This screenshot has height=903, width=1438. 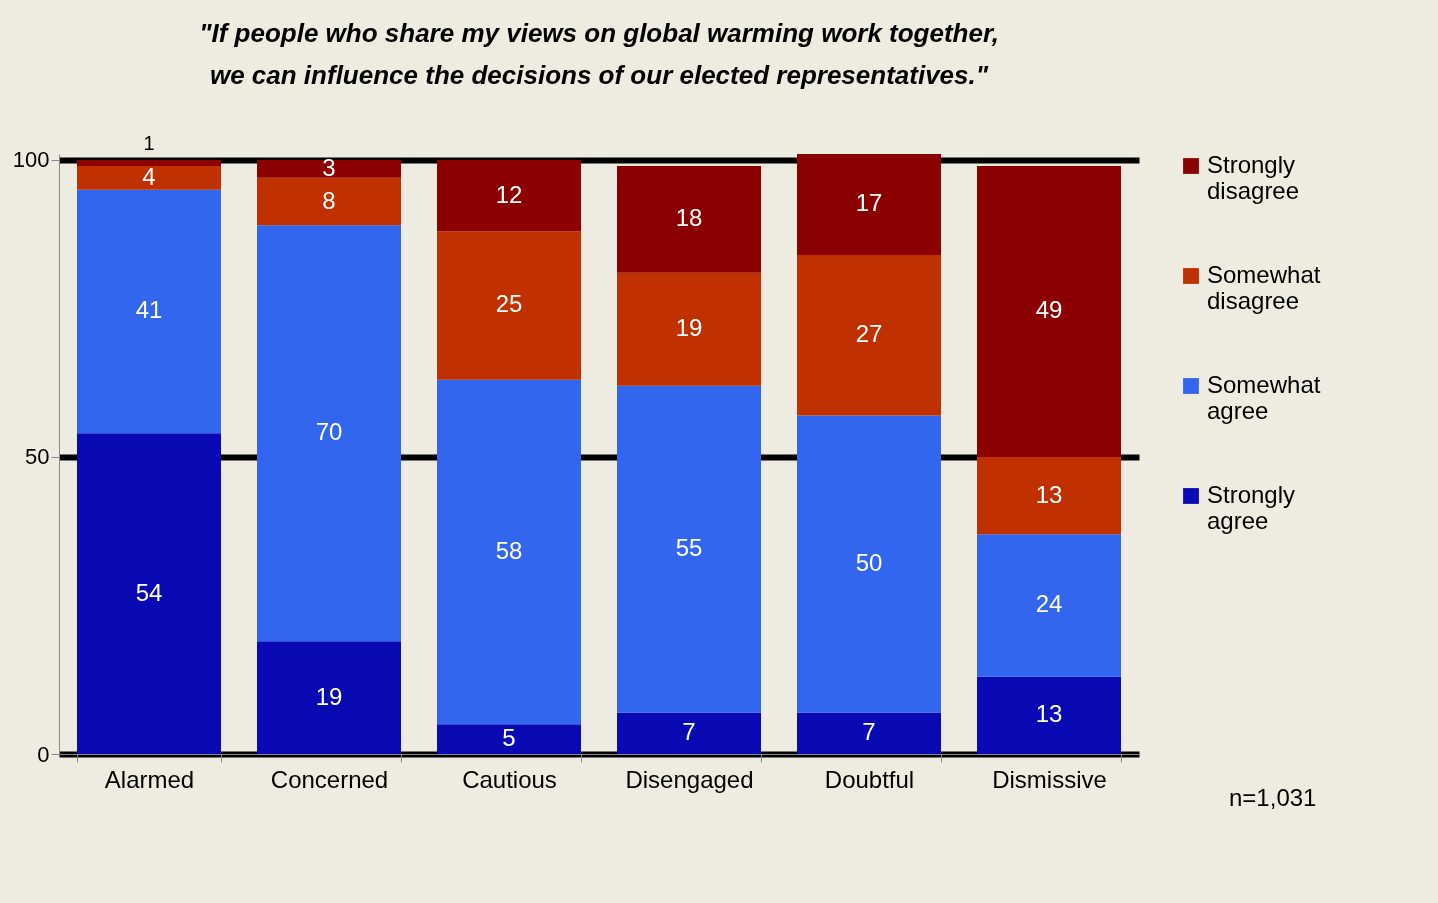 What do you see at coordinates (31, 160) in the screenshot?
I see `y-tick-label: 100` at bounding box center [31, 160].